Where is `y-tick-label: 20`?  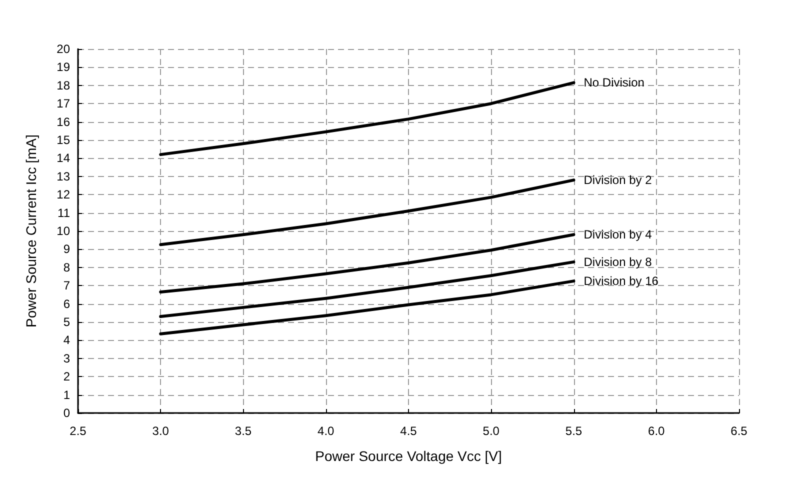 y-tick-label: 20 is located at coordinates (63, 49).